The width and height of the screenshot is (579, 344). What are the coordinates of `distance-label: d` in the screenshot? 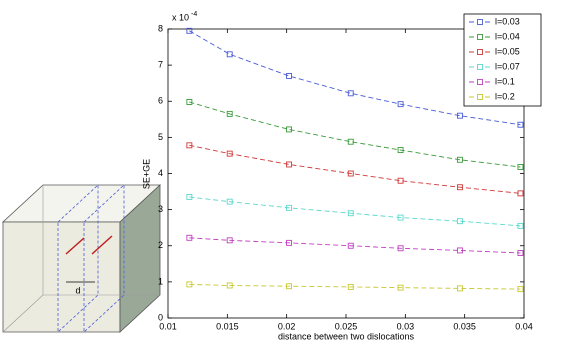 It's located at (77, 290).